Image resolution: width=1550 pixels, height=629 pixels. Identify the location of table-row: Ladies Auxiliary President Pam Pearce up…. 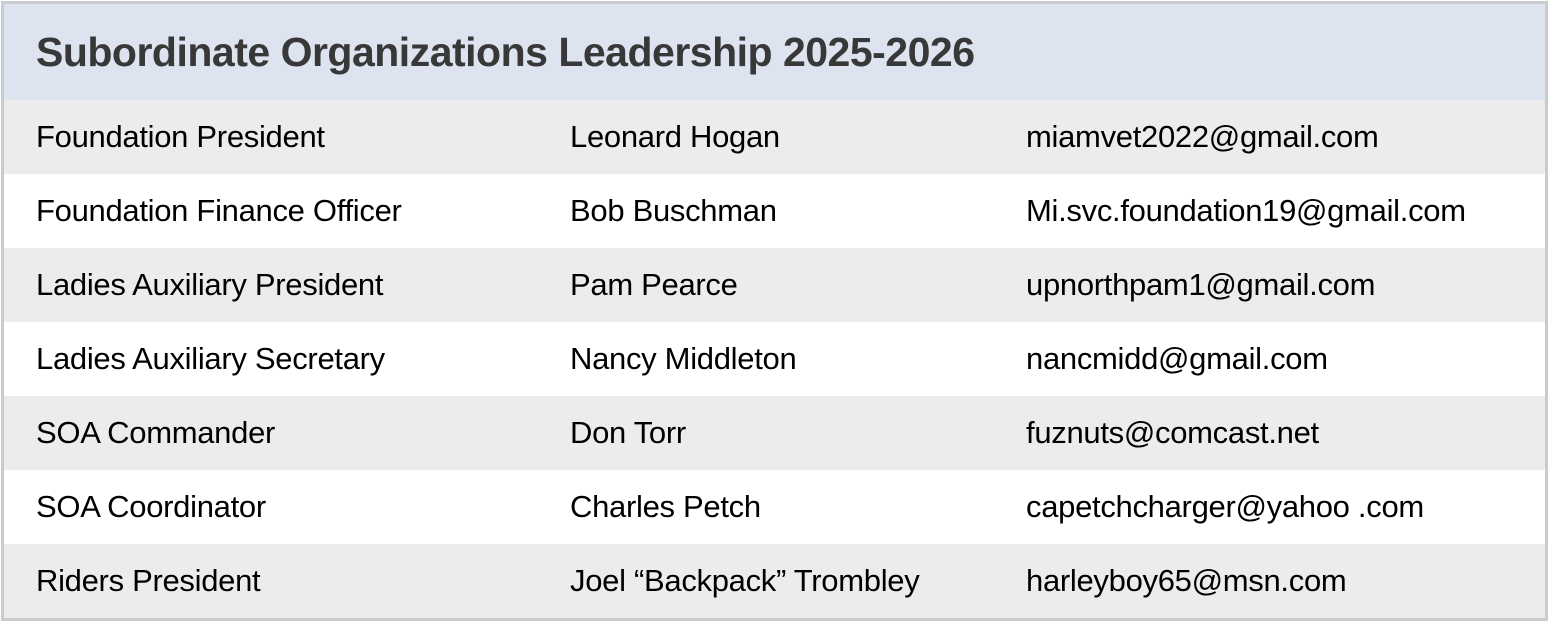
(774, 285).